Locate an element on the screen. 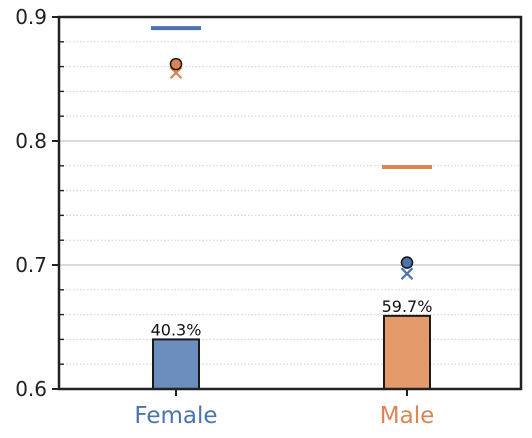 The height and width of the screenshot is (438, 532). bar-value-label: 40.3% is located at coordinates (176, 329).